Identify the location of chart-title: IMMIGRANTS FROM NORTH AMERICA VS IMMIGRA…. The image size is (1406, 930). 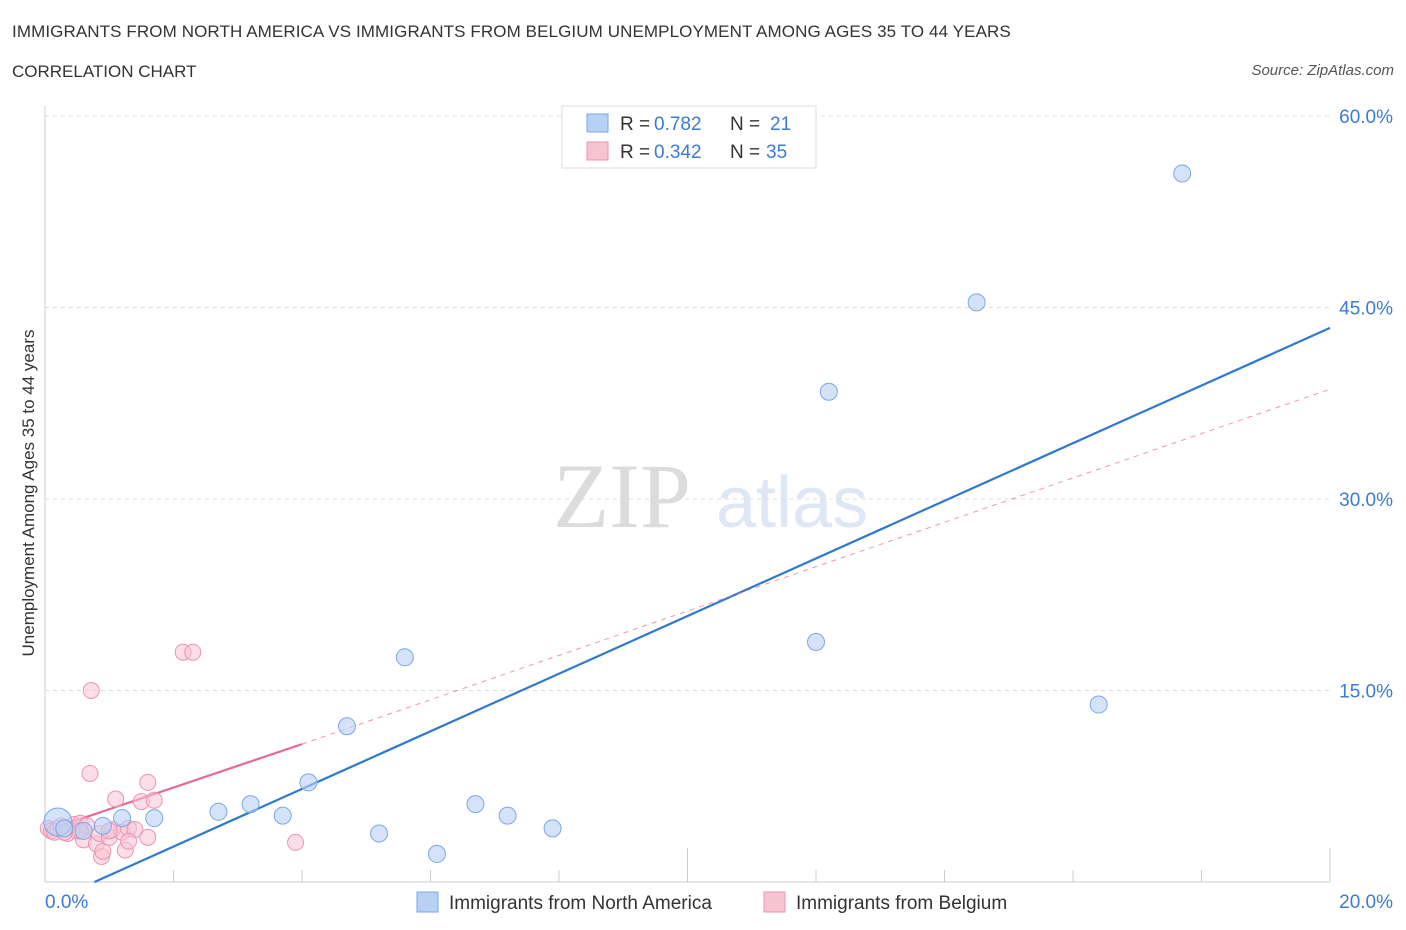
(511, 31).